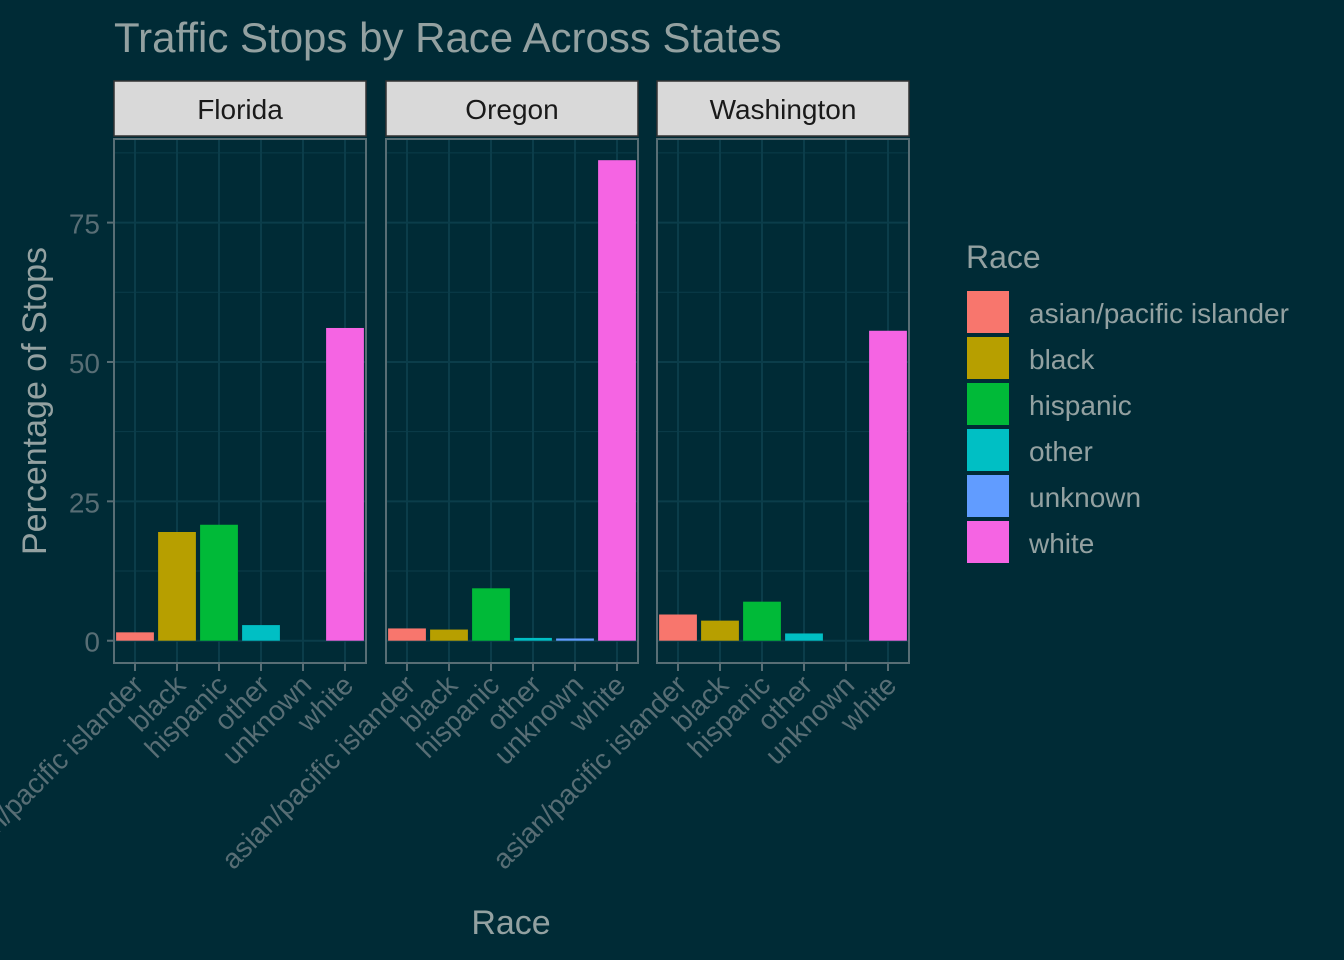 This screenshot has height=960, width=1344. Describe the element at coordinates (92, 642) in the screenshot. I see `y-tick-label: 0` at that location.